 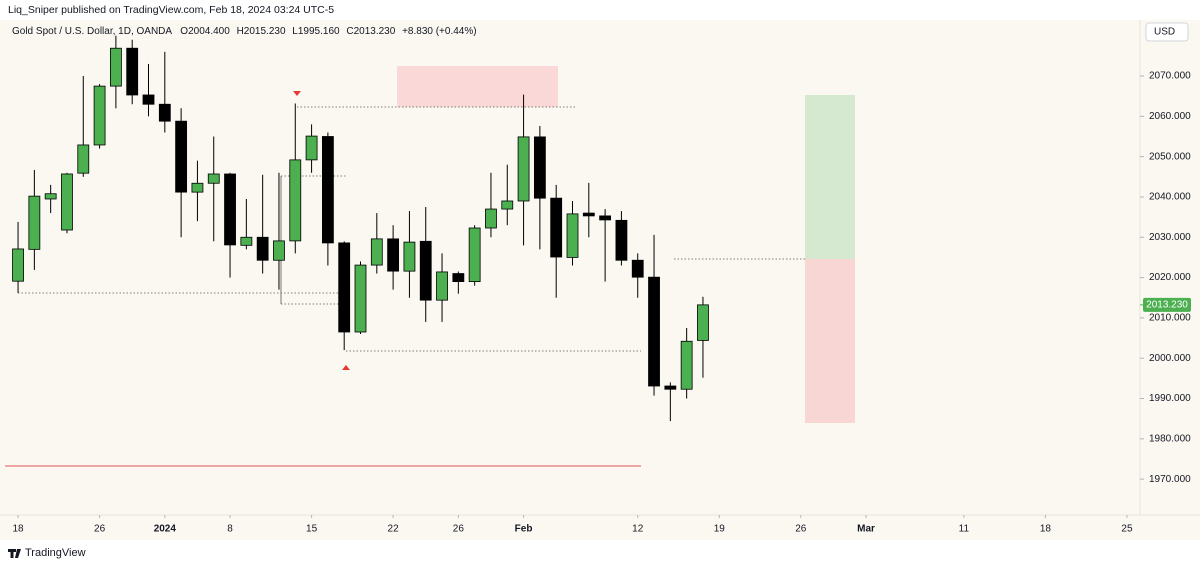 I want to click on last-price-label: 2013.230, so click(x=1167, y=305).